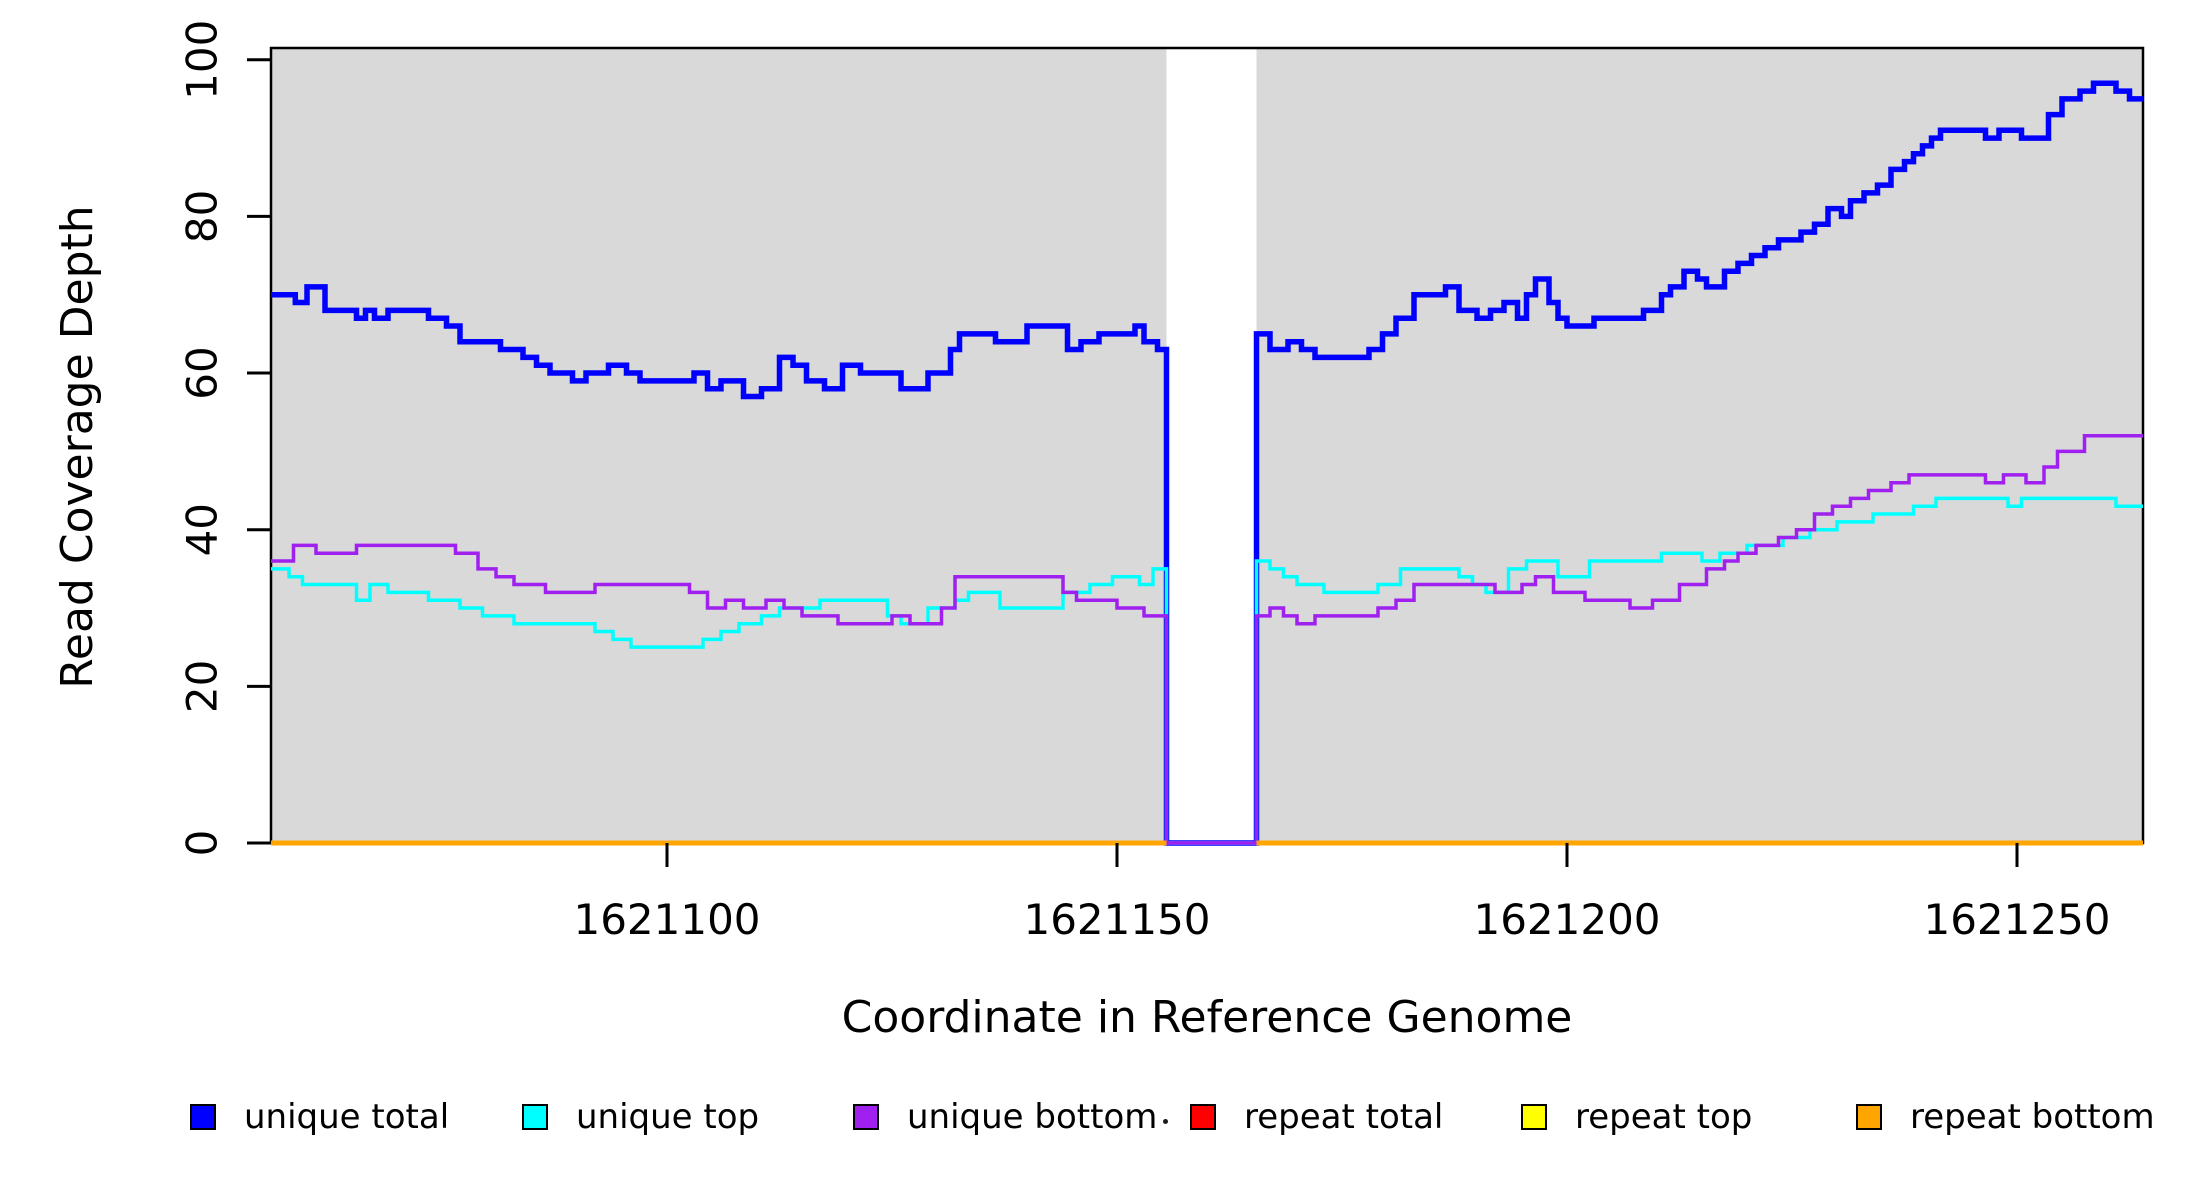 Image resolution: width=2200 pixels, height=1200 pixels. Describe the element at coordinates (202, 686) in the screenshot. I see `y-tick-label: 20` at that location.